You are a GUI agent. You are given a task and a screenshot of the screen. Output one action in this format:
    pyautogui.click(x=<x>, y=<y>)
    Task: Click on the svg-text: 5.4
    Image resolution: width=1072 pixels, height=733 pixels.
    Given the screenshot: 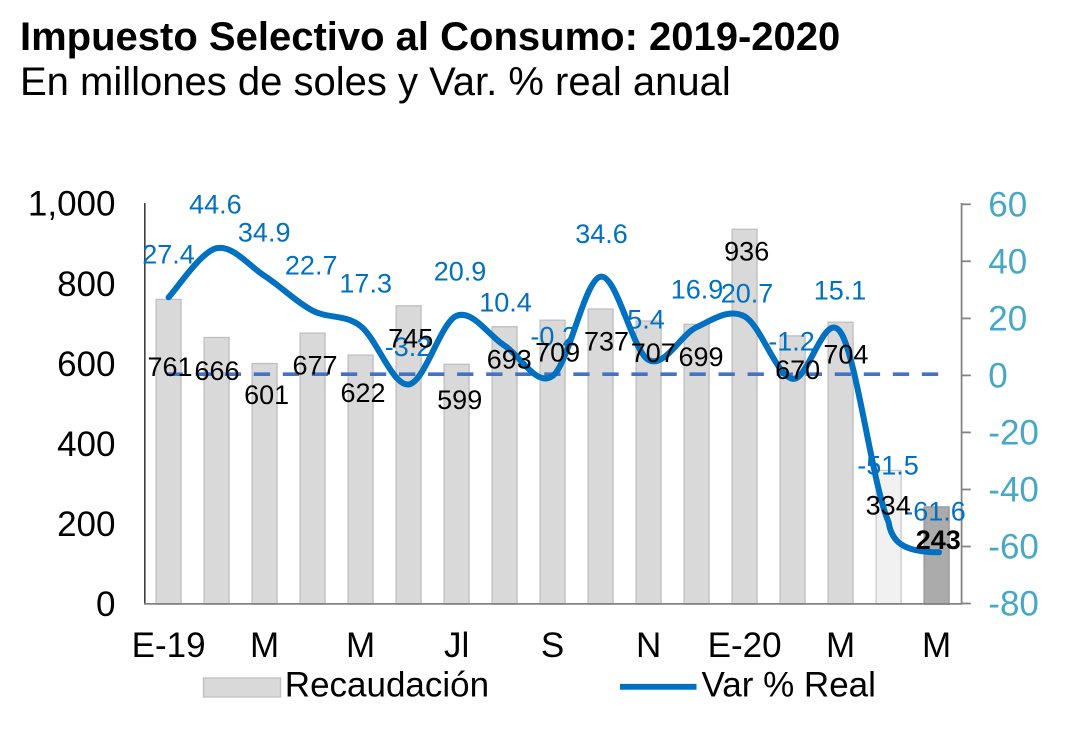 What is the action you would take?
    pyautogui.click(x=646, y=319)
    